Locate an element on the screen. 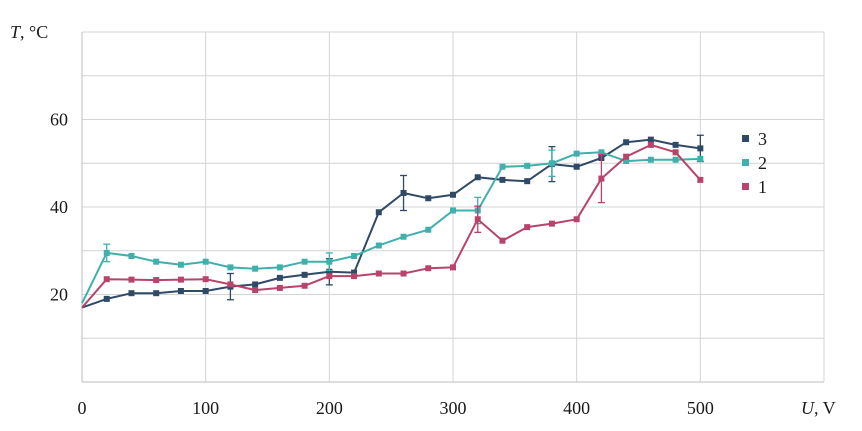 This screenshot has height=431, width=862. x-tick-label: 300 is located at coordinates (453, 408).